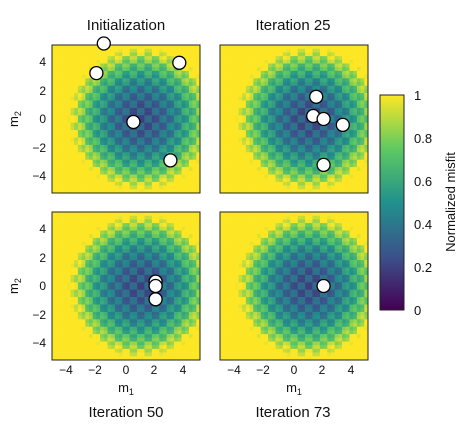 The width and height of the screenshot is (474, 427). Describe the element at coordinates (423, 181) in the screenshot. I see `colorbar-tick-label: 0.6` at that location.